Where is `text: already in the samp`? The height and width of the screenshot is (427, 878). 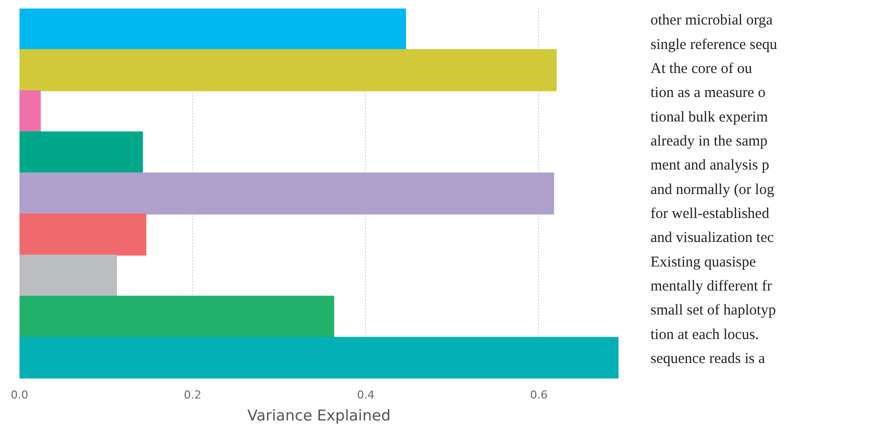
text: already in the samp is located at coordinates (709, 142).